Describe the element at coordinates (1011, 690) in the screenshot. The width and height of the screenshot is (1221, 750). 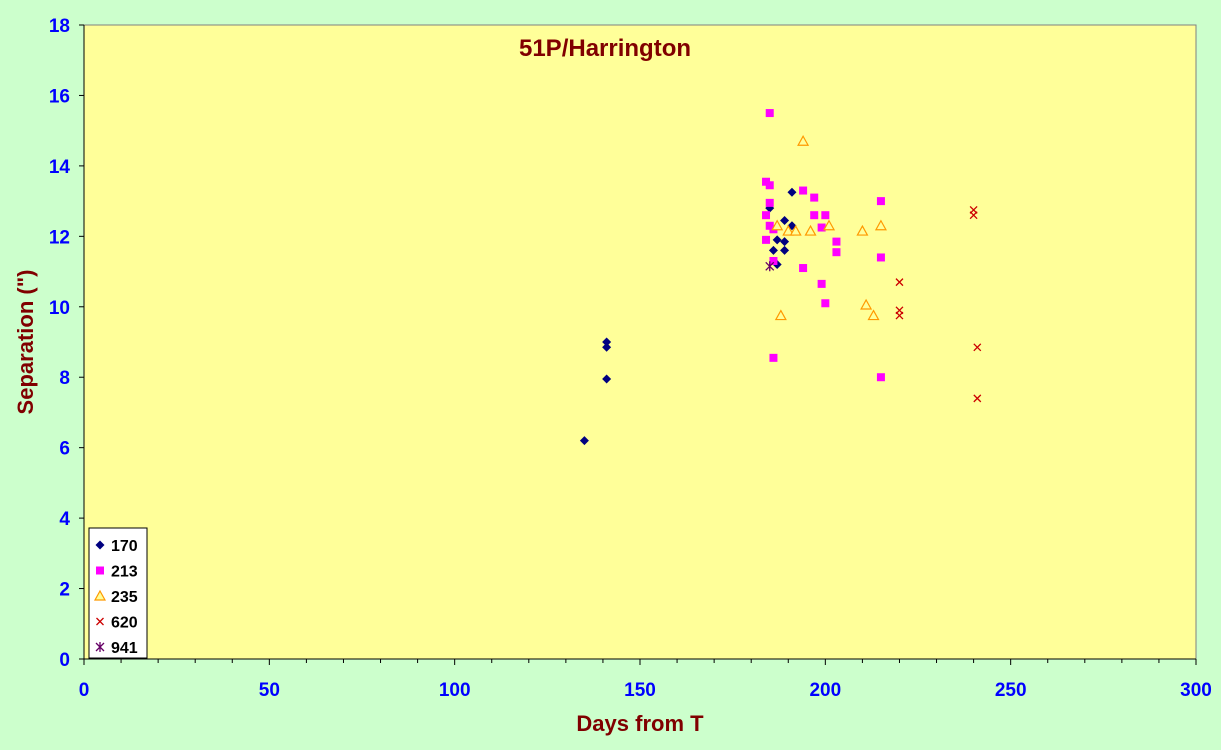
I see `x-tick-label: 250` at that location.